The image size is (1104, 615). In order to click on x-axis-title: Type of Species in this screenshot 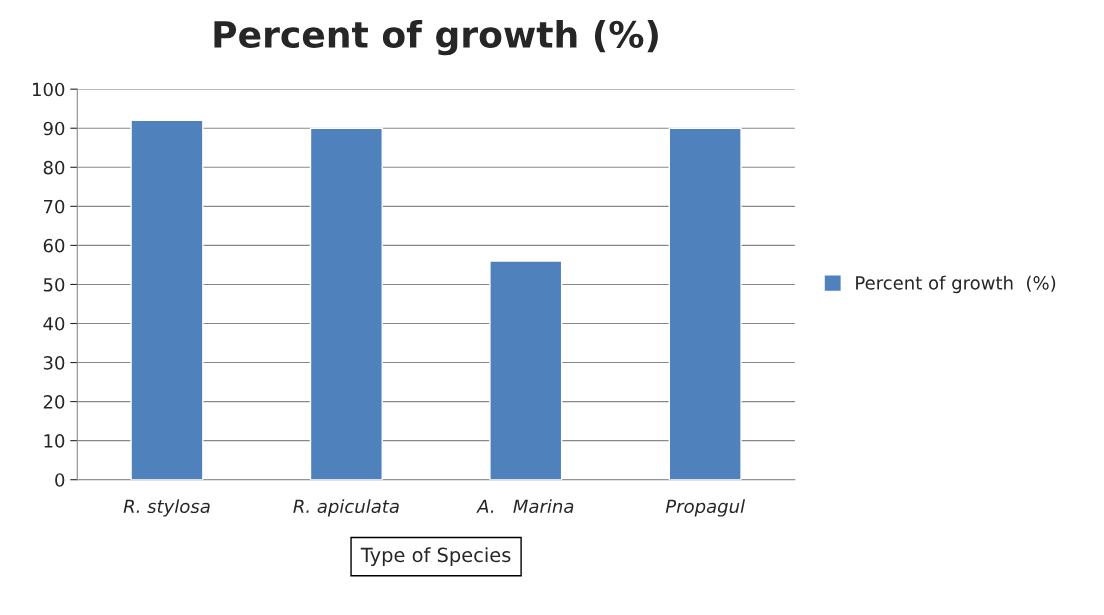, I will do `click(435, 556)`.